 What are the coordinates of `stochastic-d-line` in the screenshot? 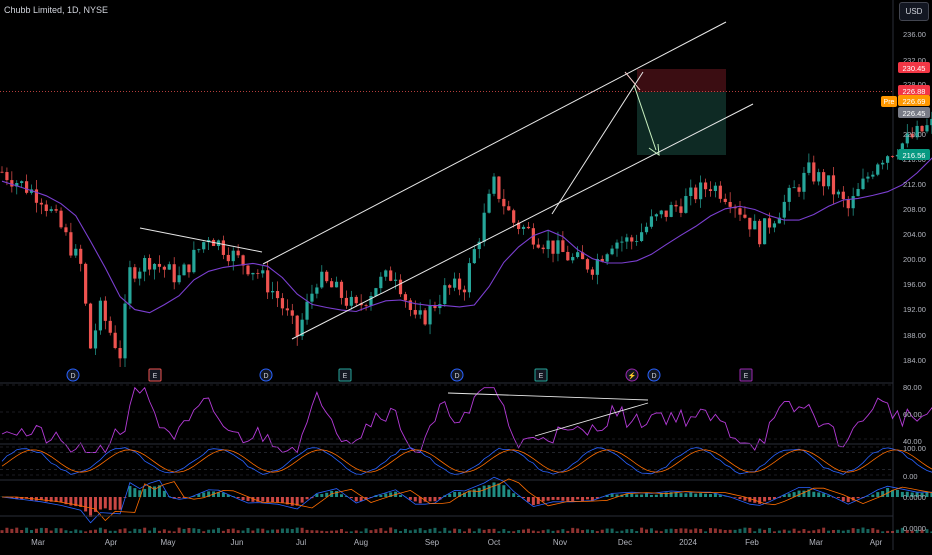 It's located at (467, 461).